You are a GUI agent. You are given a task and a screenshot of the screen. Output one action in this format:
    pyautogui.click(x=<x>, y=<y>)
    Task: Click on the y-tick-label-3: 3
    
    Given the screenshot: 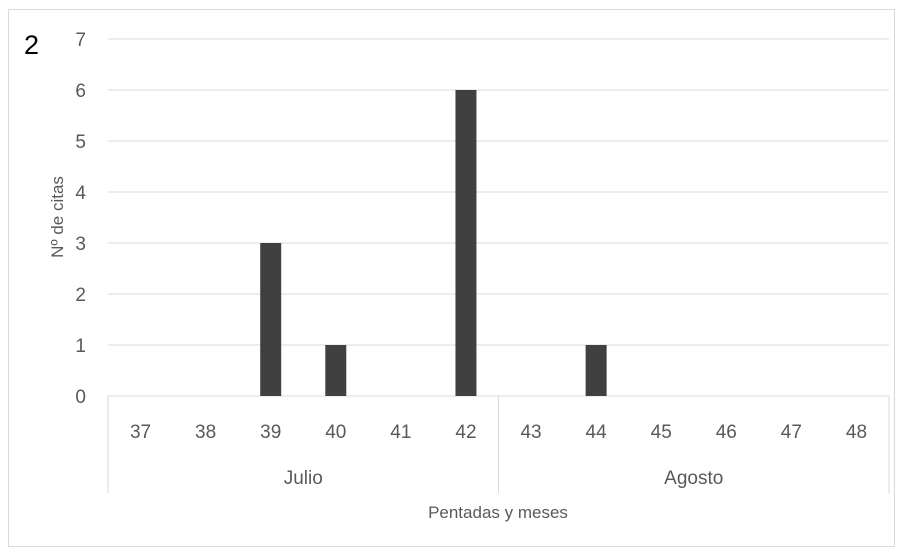 What is the action you would take?
    pyautogui.click(x=80, y=244)
    